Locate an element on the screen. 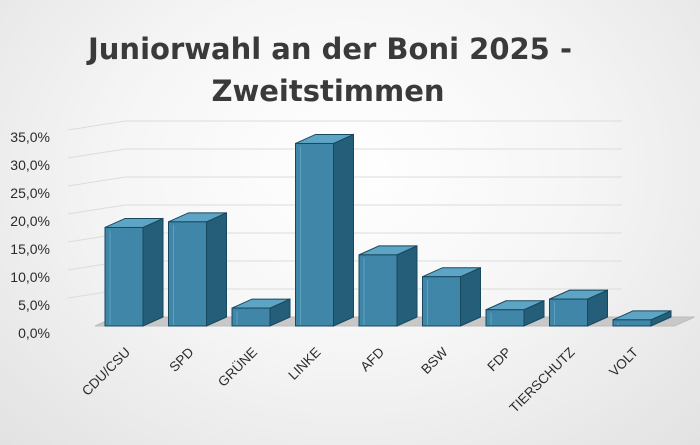  x-category-label: SPD is located at coordinates (181, 359).